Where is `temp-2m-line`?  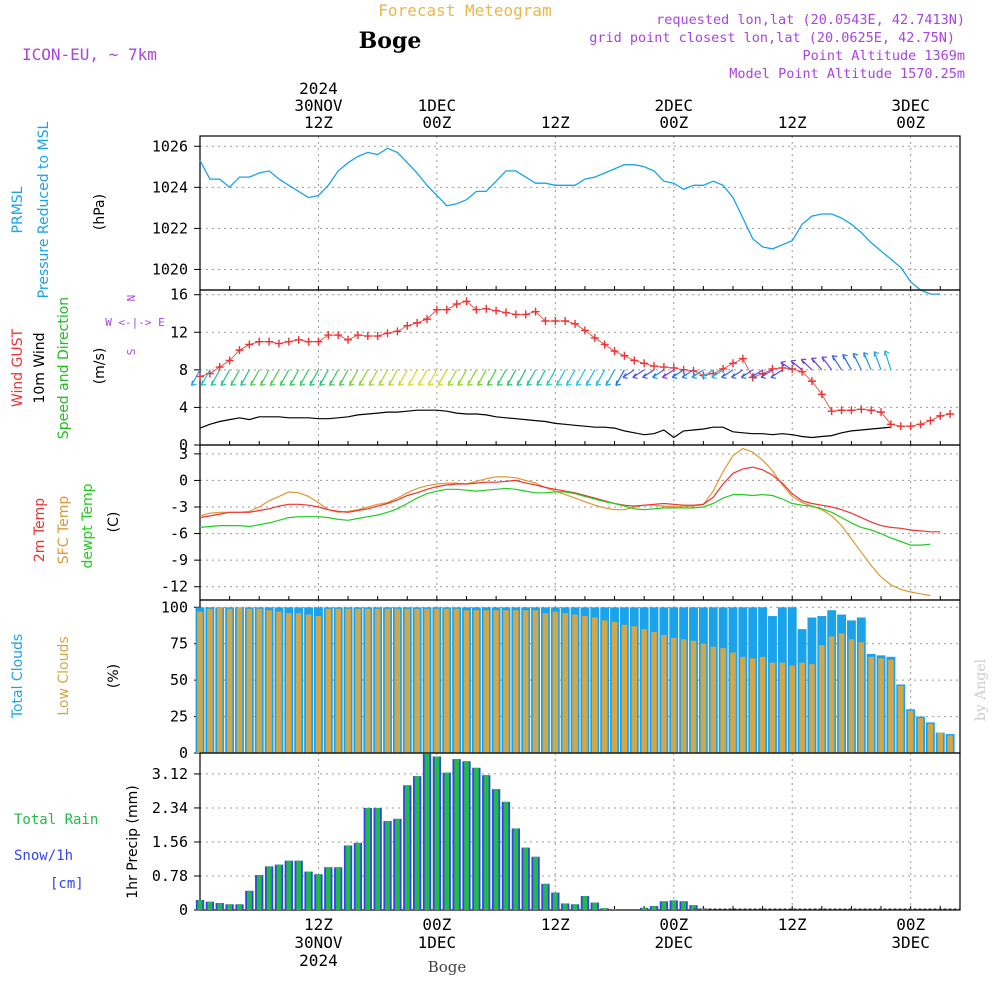
temp-2m-line is located at coordinates (570, 499).